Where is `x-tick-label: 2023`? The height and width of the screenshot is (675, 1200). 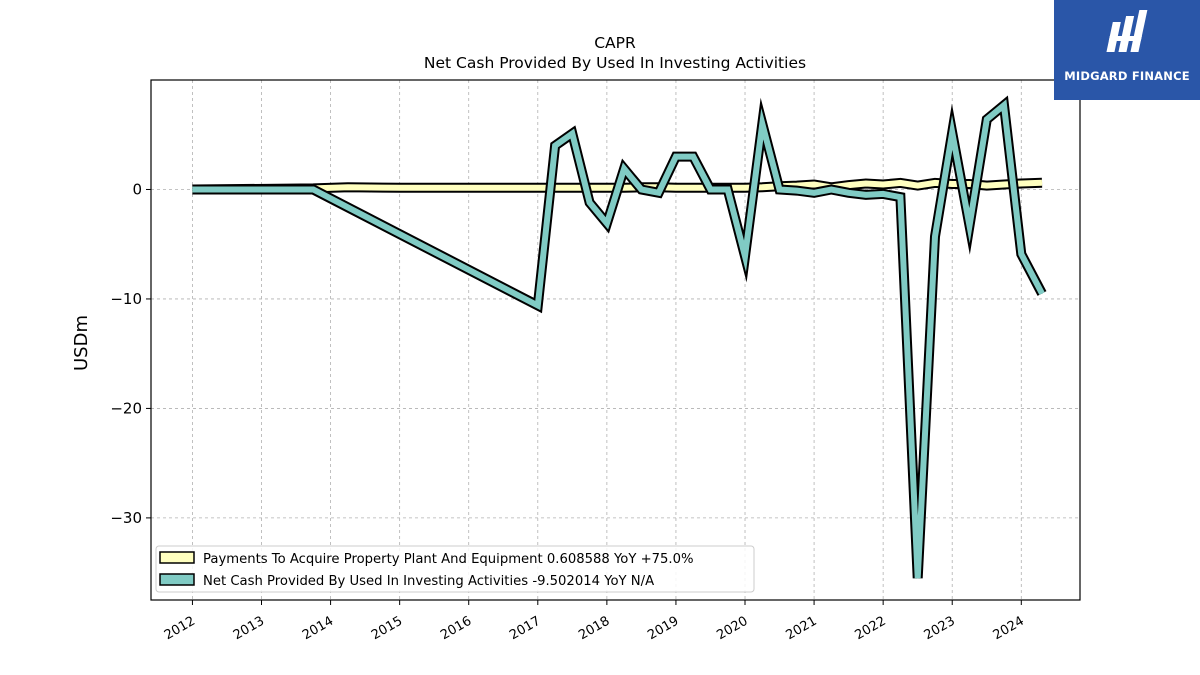 x-tick-label: 2023 is located at coordinates (940, 629).